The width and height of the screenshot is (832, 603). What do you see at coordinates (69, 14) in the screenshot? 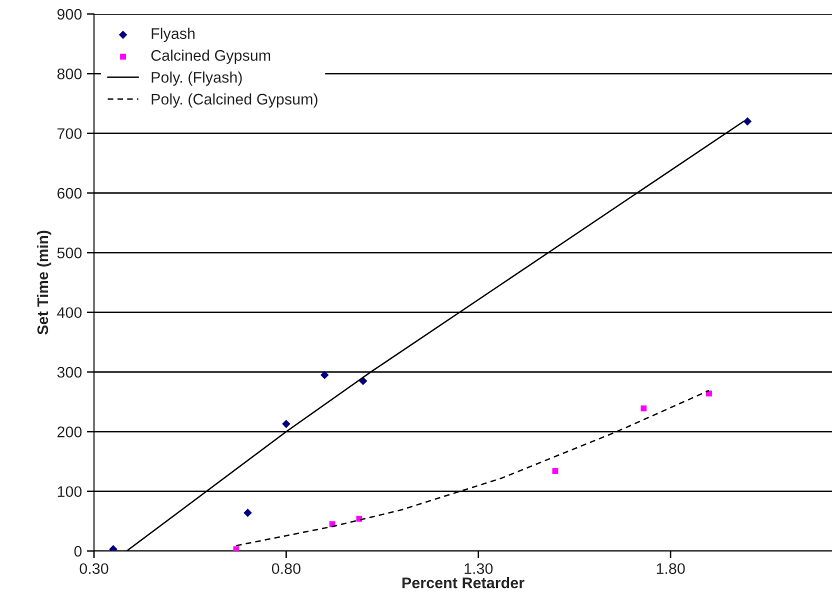
I see `y-tick-label: 900` at bounding box center [69, 14].